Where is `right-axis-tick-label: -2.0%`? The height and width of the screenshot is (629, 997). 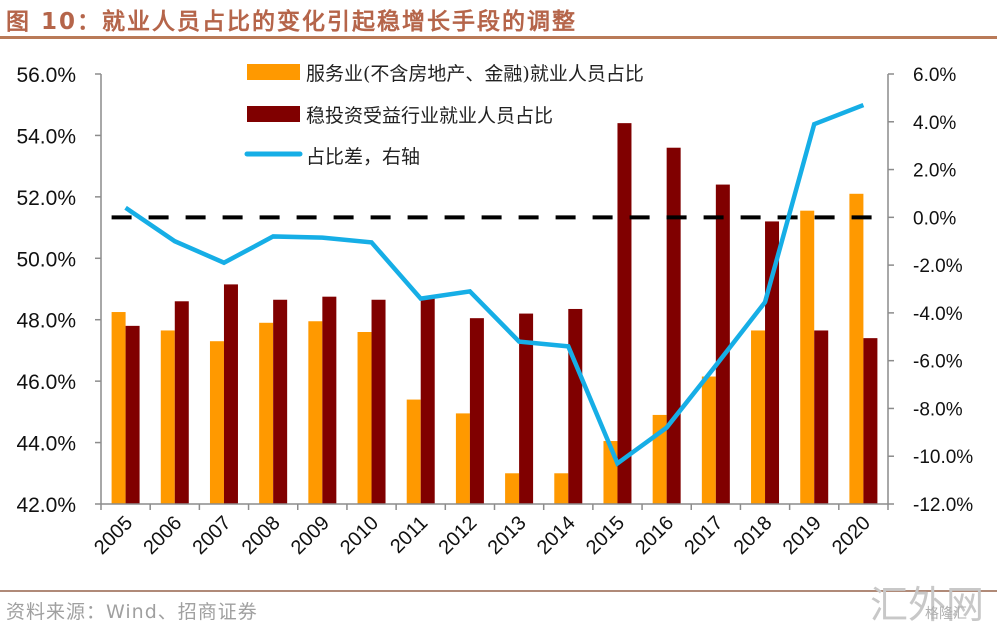
right-axis-tick-label: -2.0% is located at coordinates (938, 266).